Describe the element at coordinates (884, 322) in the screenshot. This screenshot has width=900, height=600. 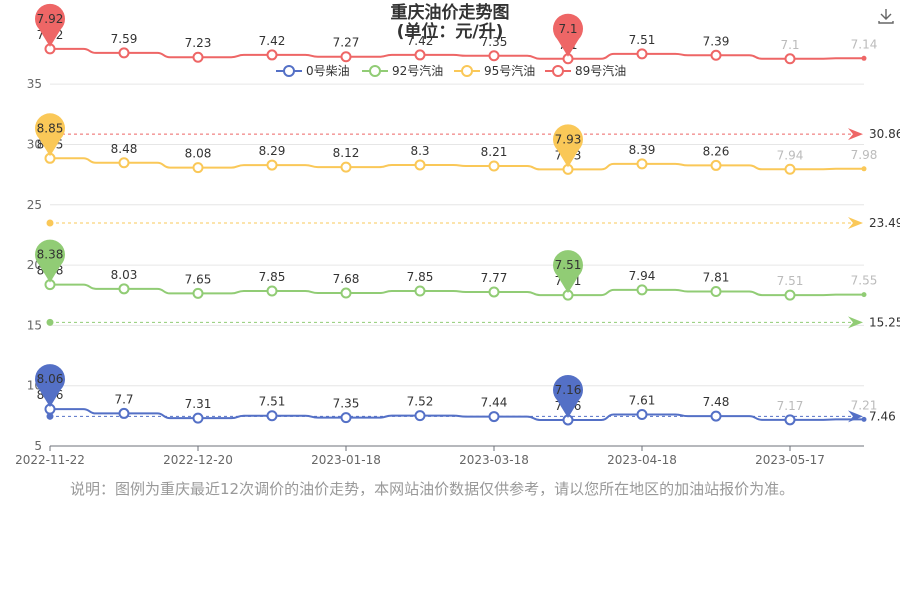
I see `average-label: 15.25` at that location.